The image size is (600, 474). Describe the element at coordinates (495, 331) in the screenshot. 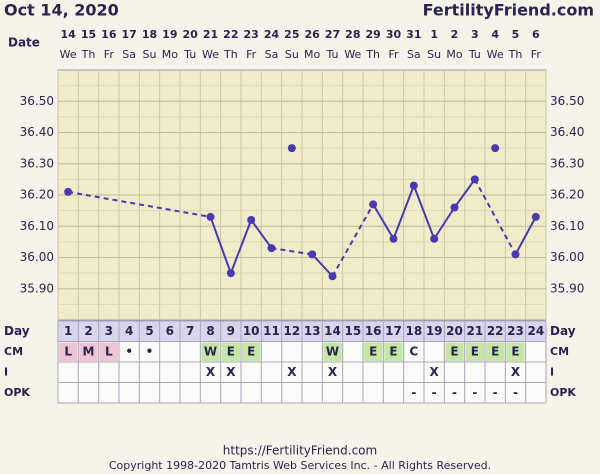

I see `day-number: 22` at that location.